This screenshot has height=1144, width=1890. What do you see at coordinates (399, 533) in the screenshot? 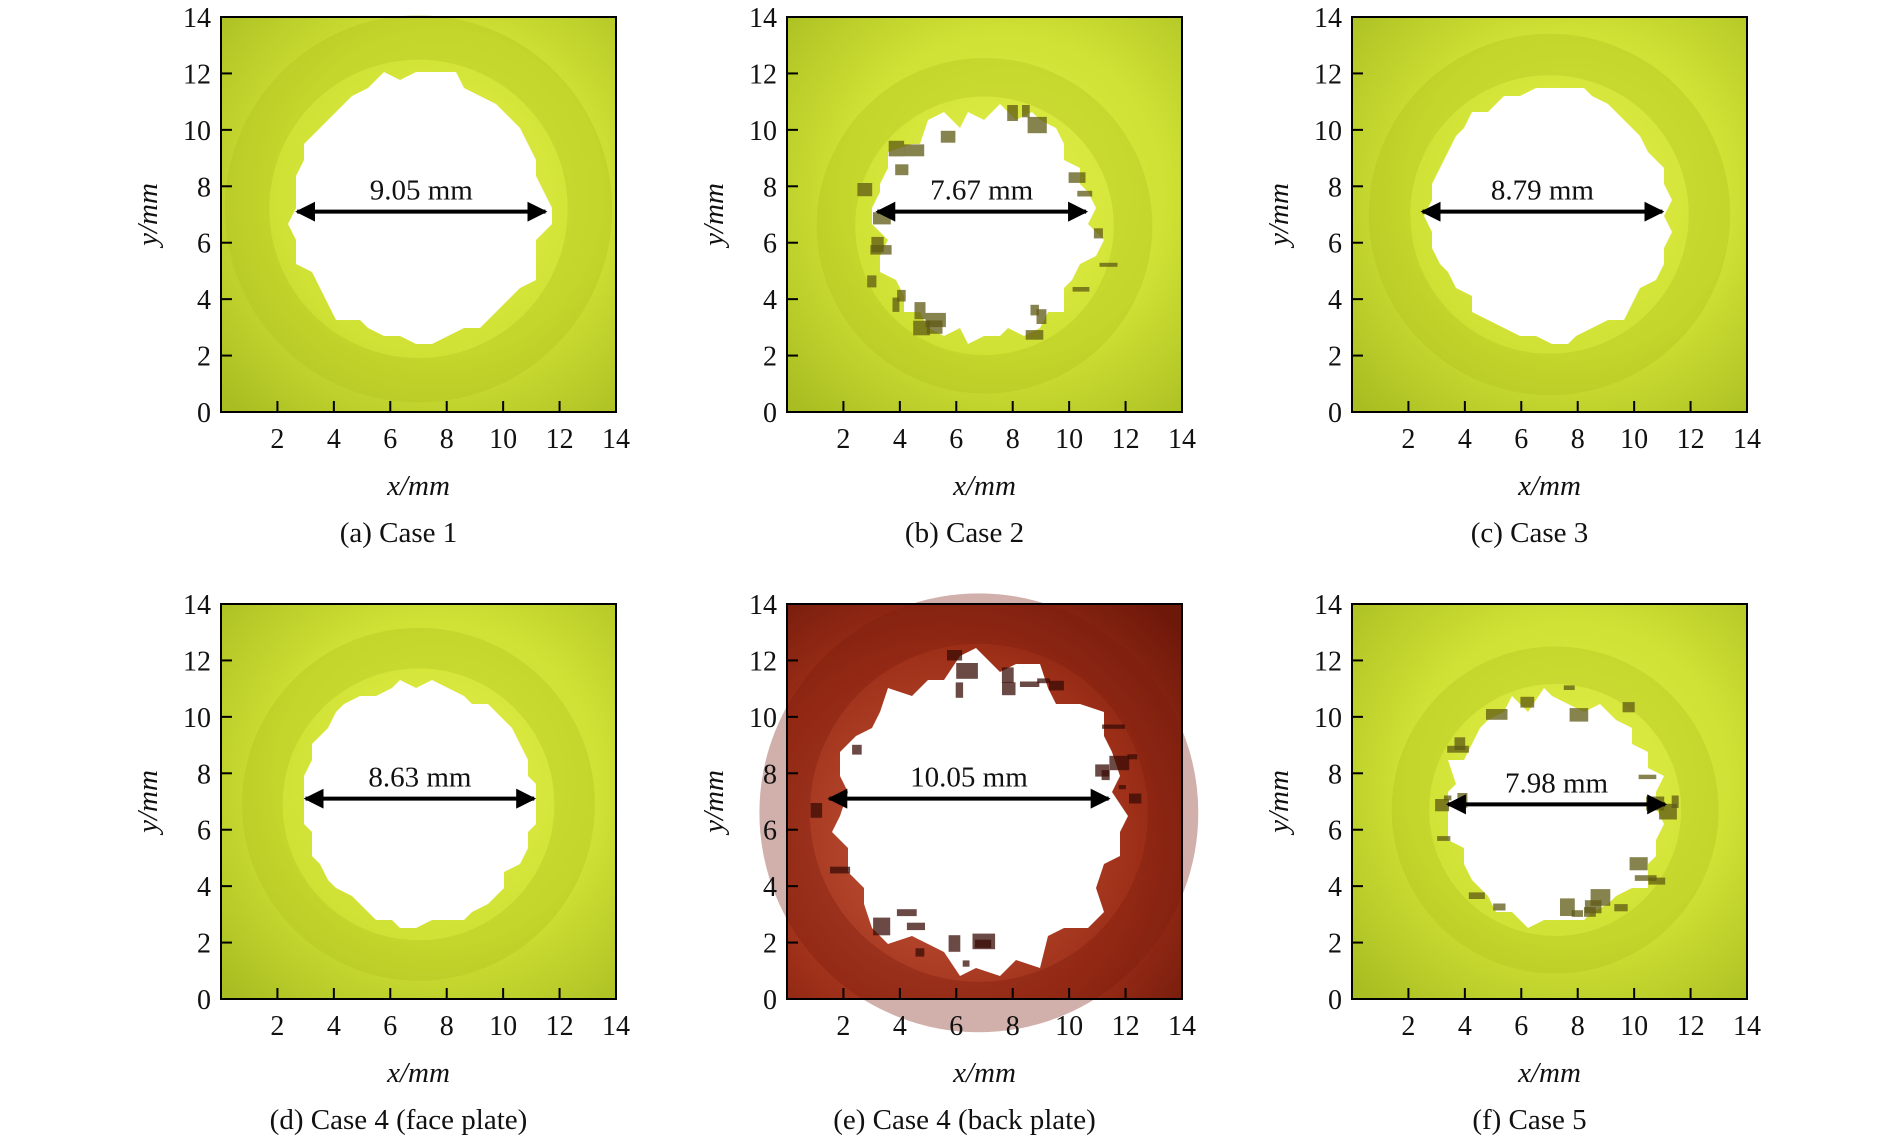
I see `panel-caption: (a) Case 1` at bounding box center [399, 533].